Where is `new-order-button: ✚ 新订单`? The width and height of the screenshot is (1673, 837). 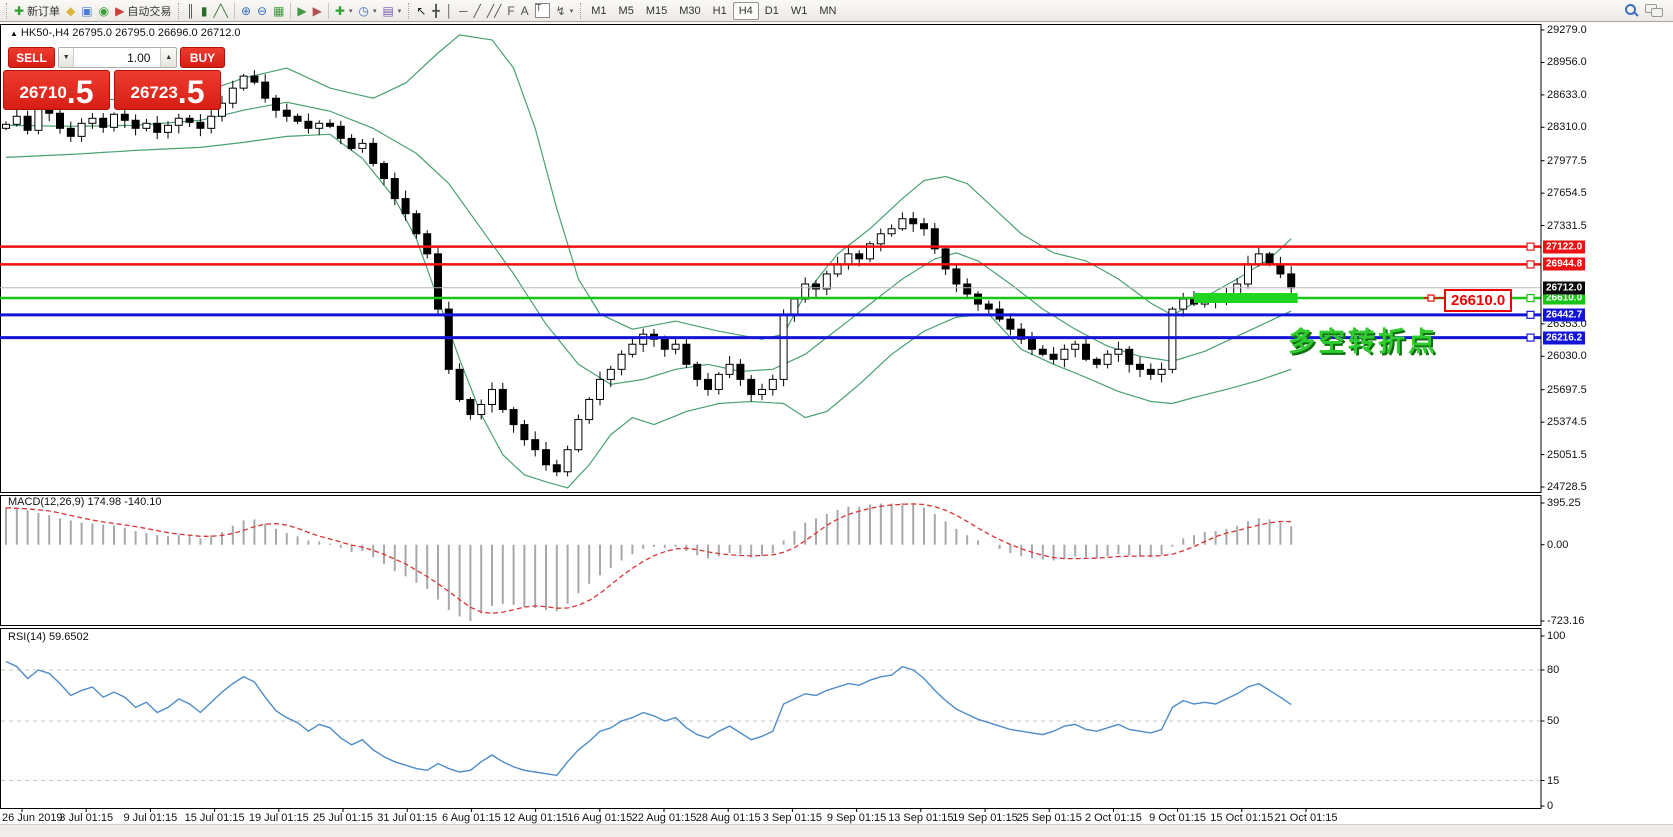 new-order-button: ✚ 新订单 is located at coordinates (37, 11).